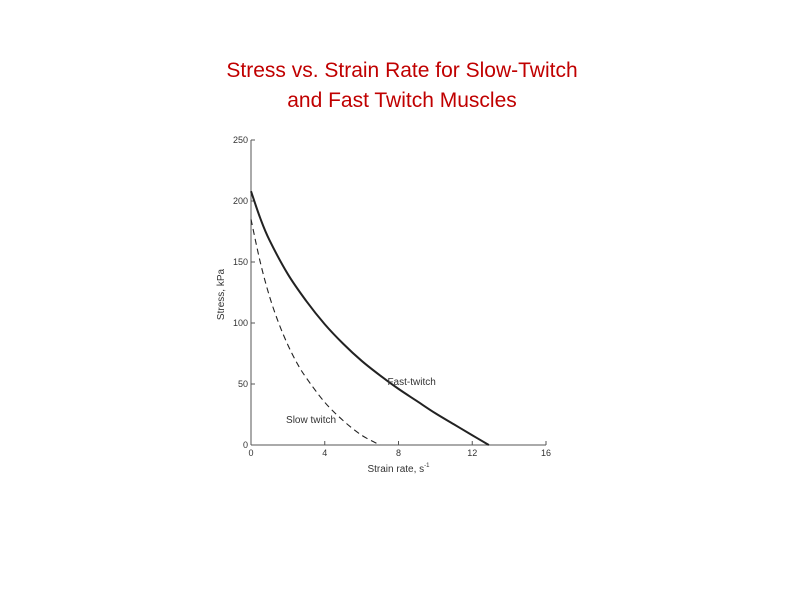  Describe the element at coordinates (427, 466) in the screenshot. I see `x-axis-label-superscript: -1` at that location.